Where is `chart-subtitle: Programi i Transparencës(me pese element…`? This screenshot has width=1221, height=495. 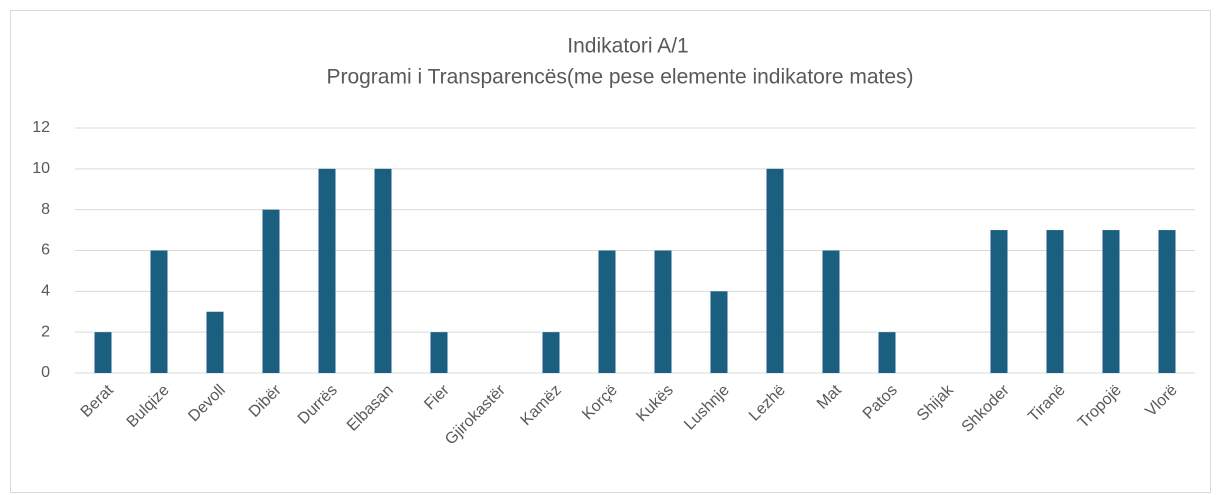 chart-subtitle: Programi i Transparencës(me pese element… is located at coordinates (619, 77).